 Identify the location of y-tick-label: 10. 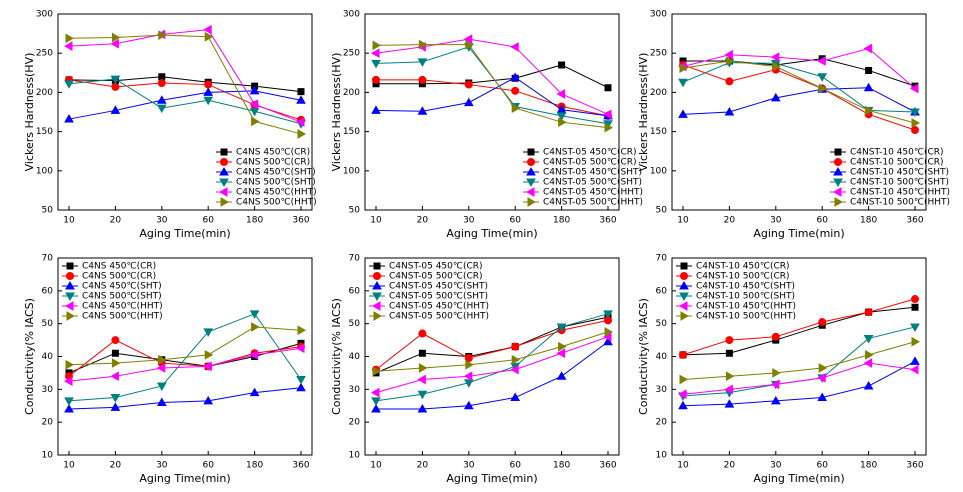
(355, 456).